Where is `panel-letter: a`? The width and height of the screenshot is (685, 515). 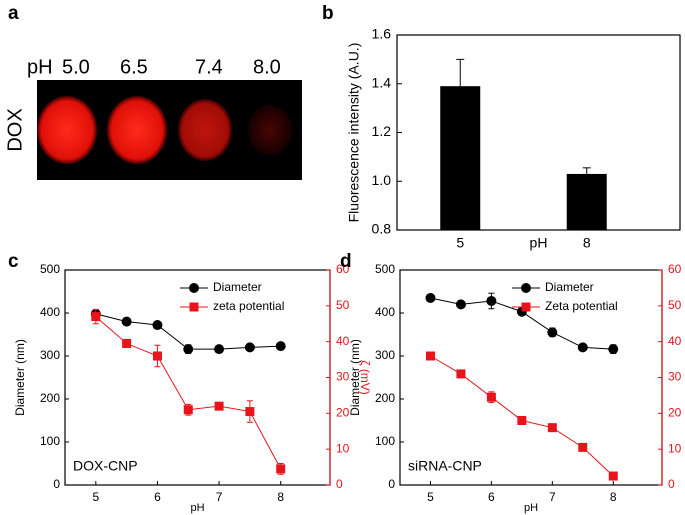
panel-letter: a is located at coordinates (13, 13).